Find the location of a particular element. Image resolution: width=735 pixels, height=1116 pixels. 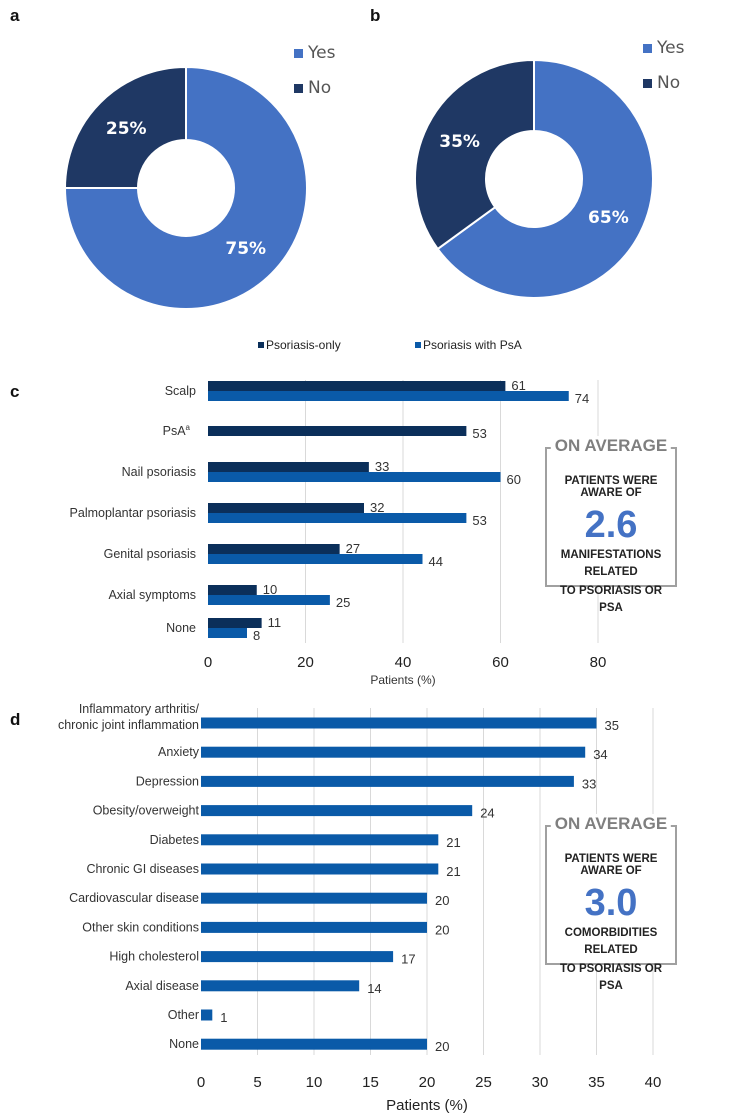

donut-b-slice-no is located at coordinates (474, 154).